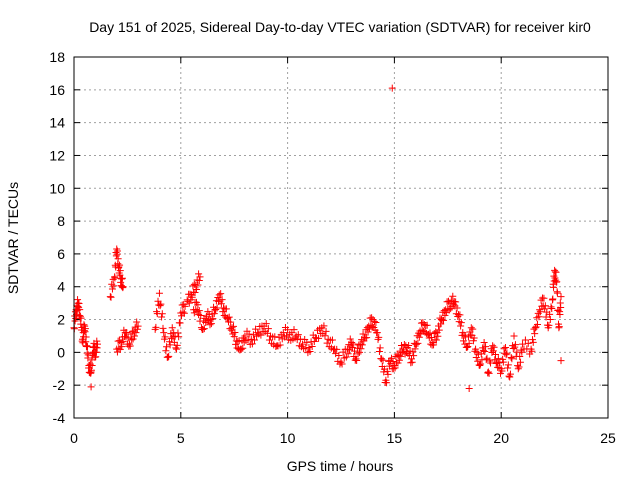 This screenshot has height=480, width=640. Describe the element at coordinates (57, 155) in the screenshot. I see `y-tick-label: 12` at that location.